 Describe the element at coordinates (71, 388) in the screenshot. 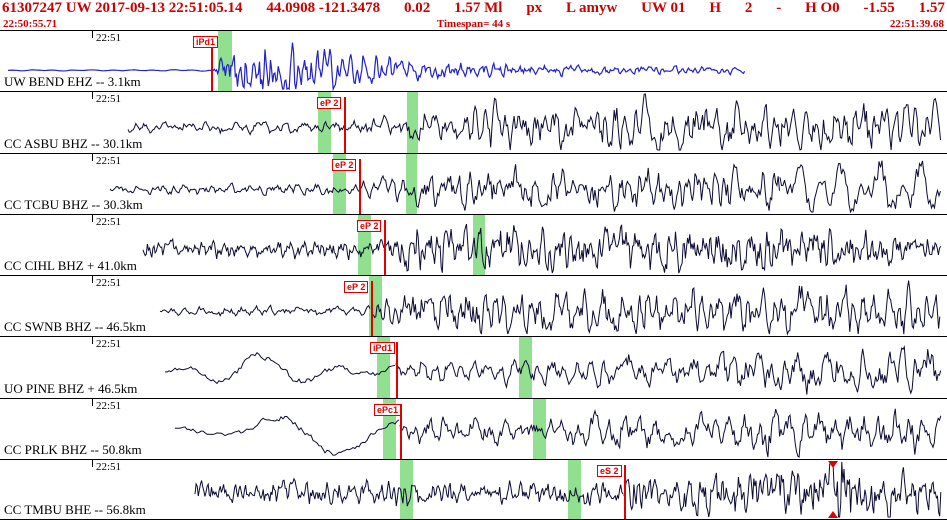

I see `station-label: UO PINE BHZ + 46.5km` at that location.